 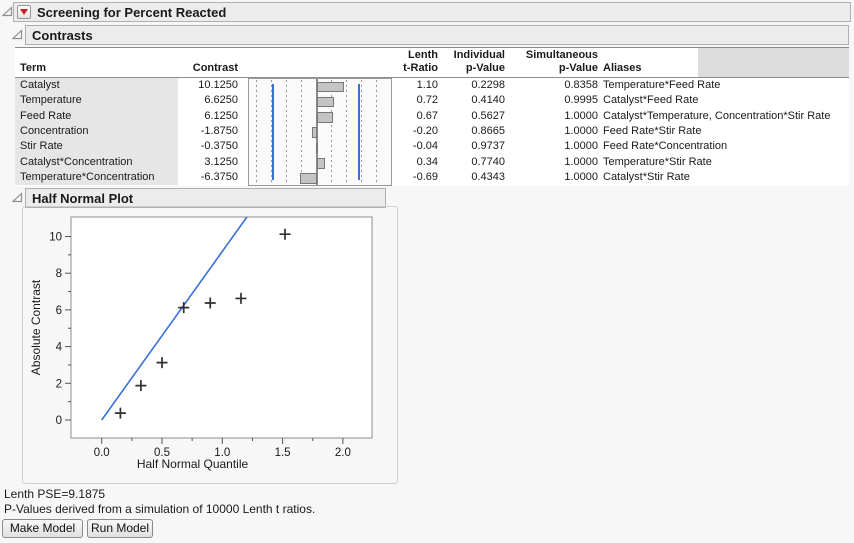 I want to click on table-top-rule, so click(x=432, y=47).